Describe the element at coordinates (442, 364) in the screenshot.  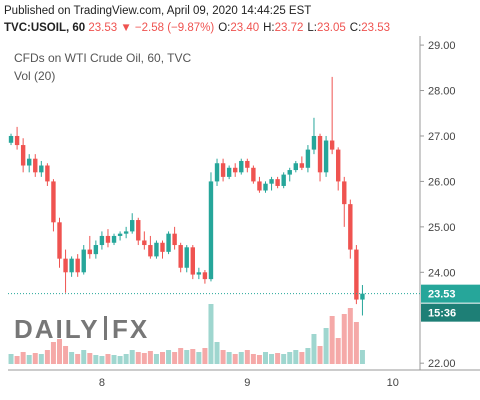
I see `y-tick-label: 22.00` at that location.